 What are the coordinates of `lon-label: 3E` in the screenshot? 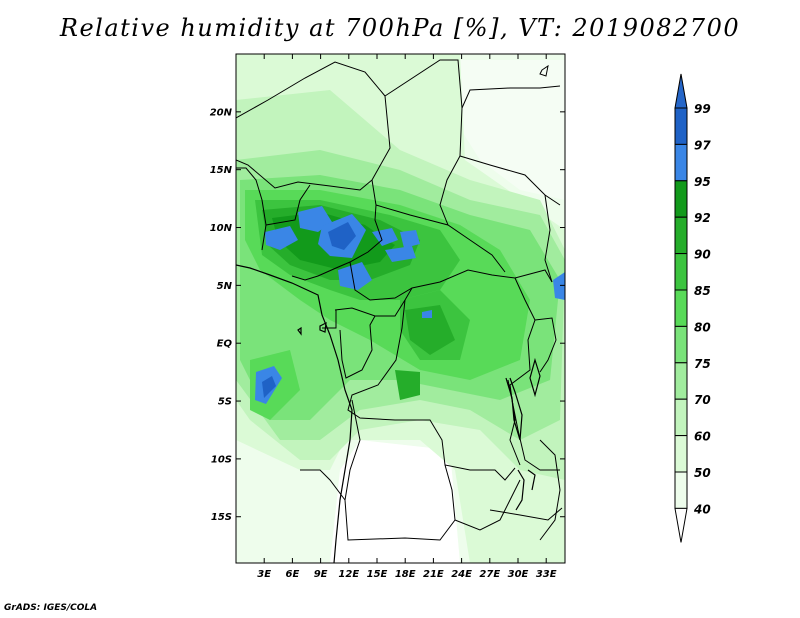 It's located at (264, 574).